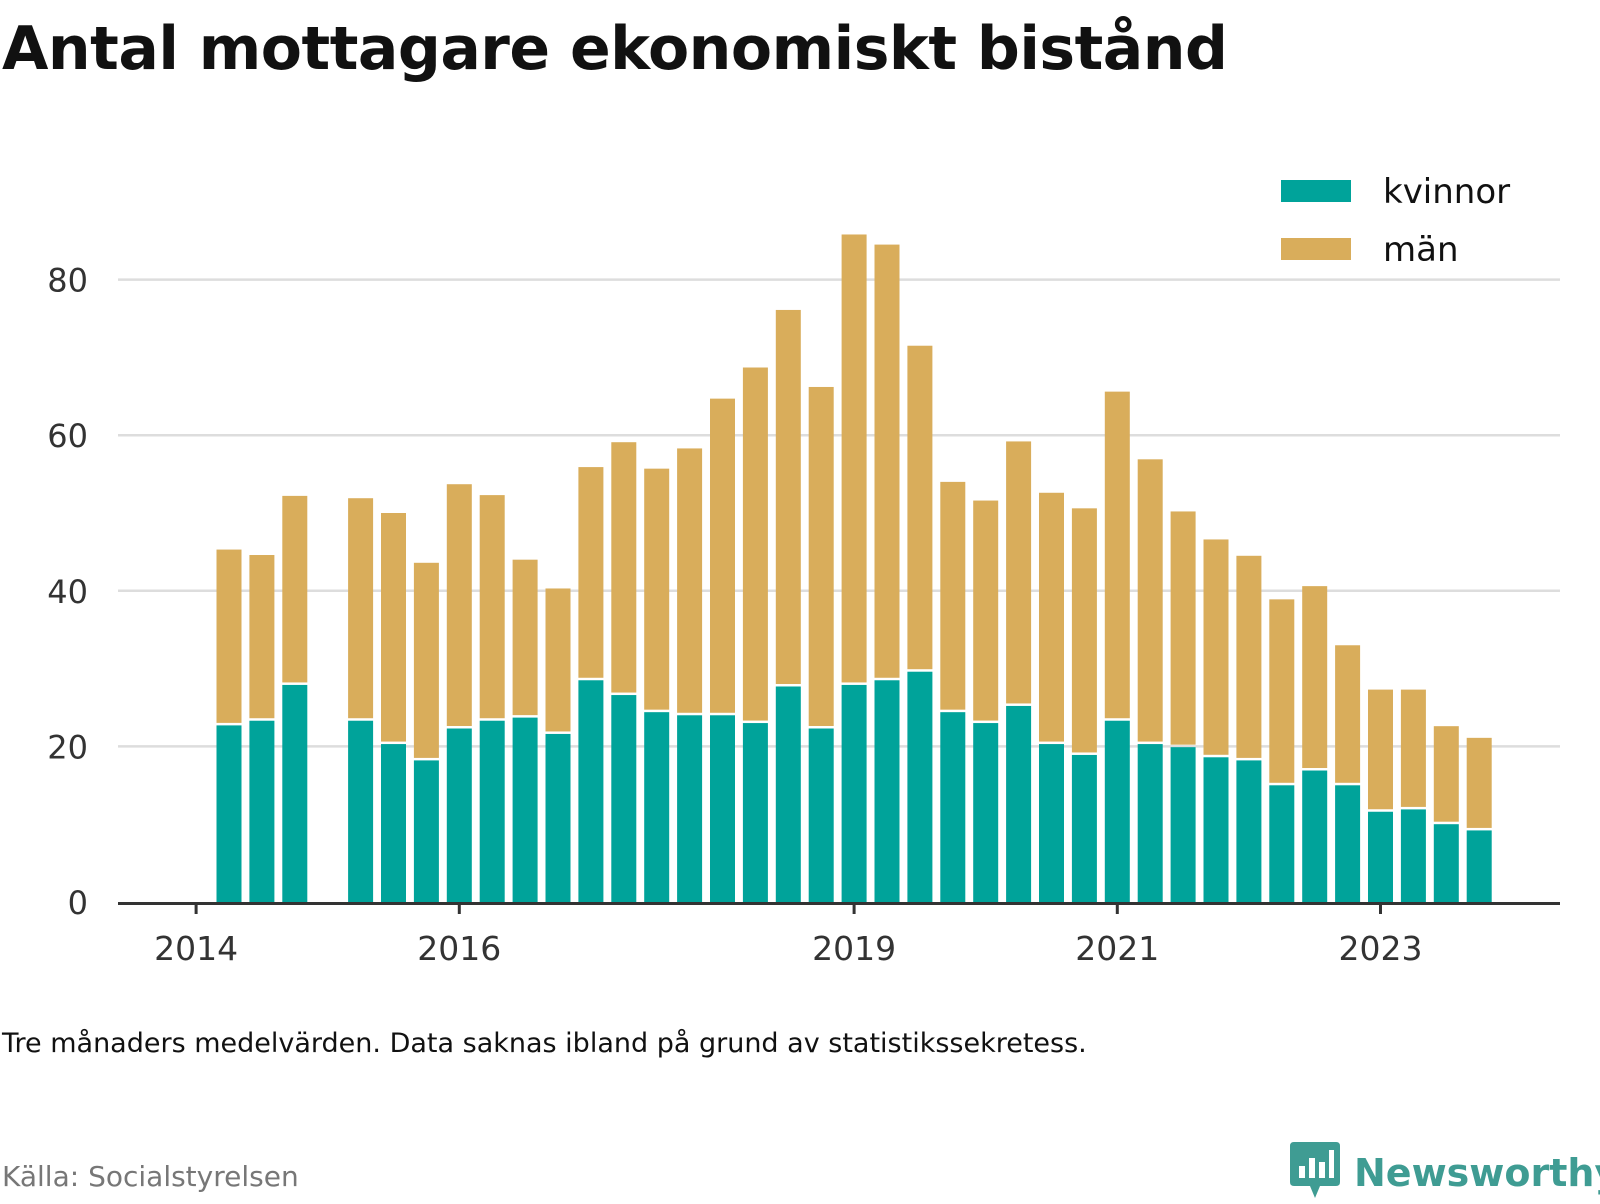 This screenshot has height=1204, width=1600. I want to click on x-tick-label: 2021, so click(1117, 948).